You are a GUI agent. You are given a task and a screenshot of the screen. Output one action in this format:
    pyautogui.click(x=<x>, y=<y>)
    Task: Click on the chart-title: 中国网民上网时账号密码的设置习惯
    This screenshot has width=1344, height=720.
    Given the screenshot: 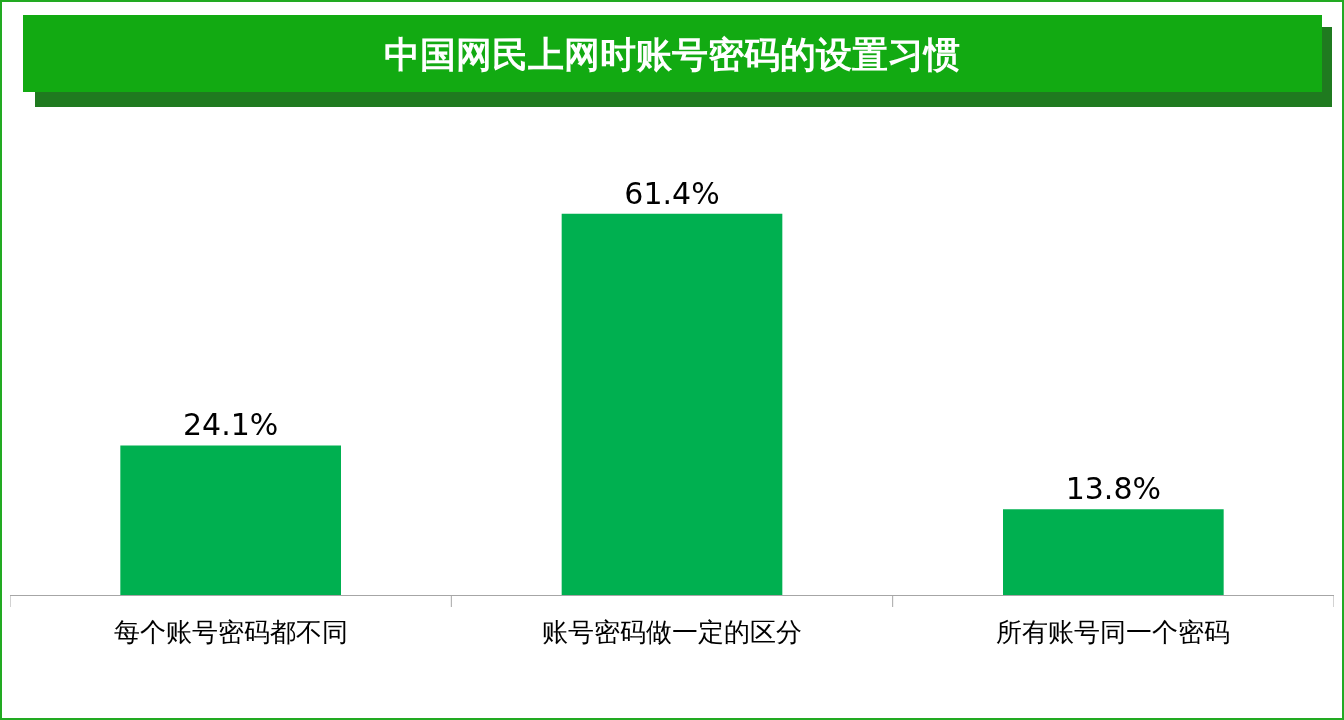 What is the action you would take?
    pyautogui.click(x=672, y=54)
    